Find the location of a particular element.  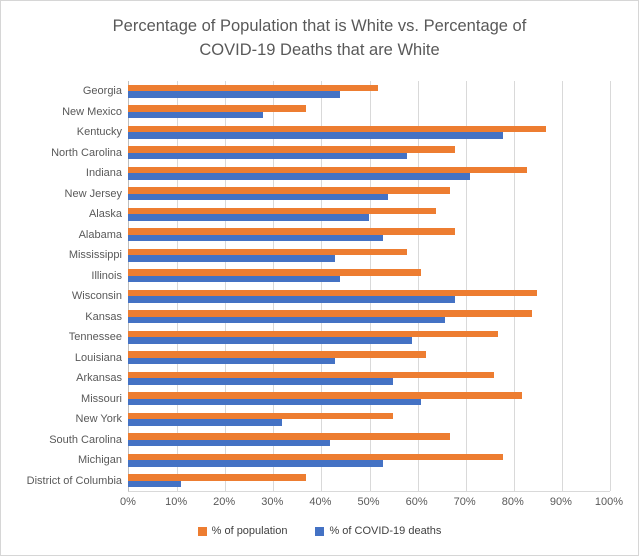

x-axis-tick-label: 20% is located at coordinates (224, 502).